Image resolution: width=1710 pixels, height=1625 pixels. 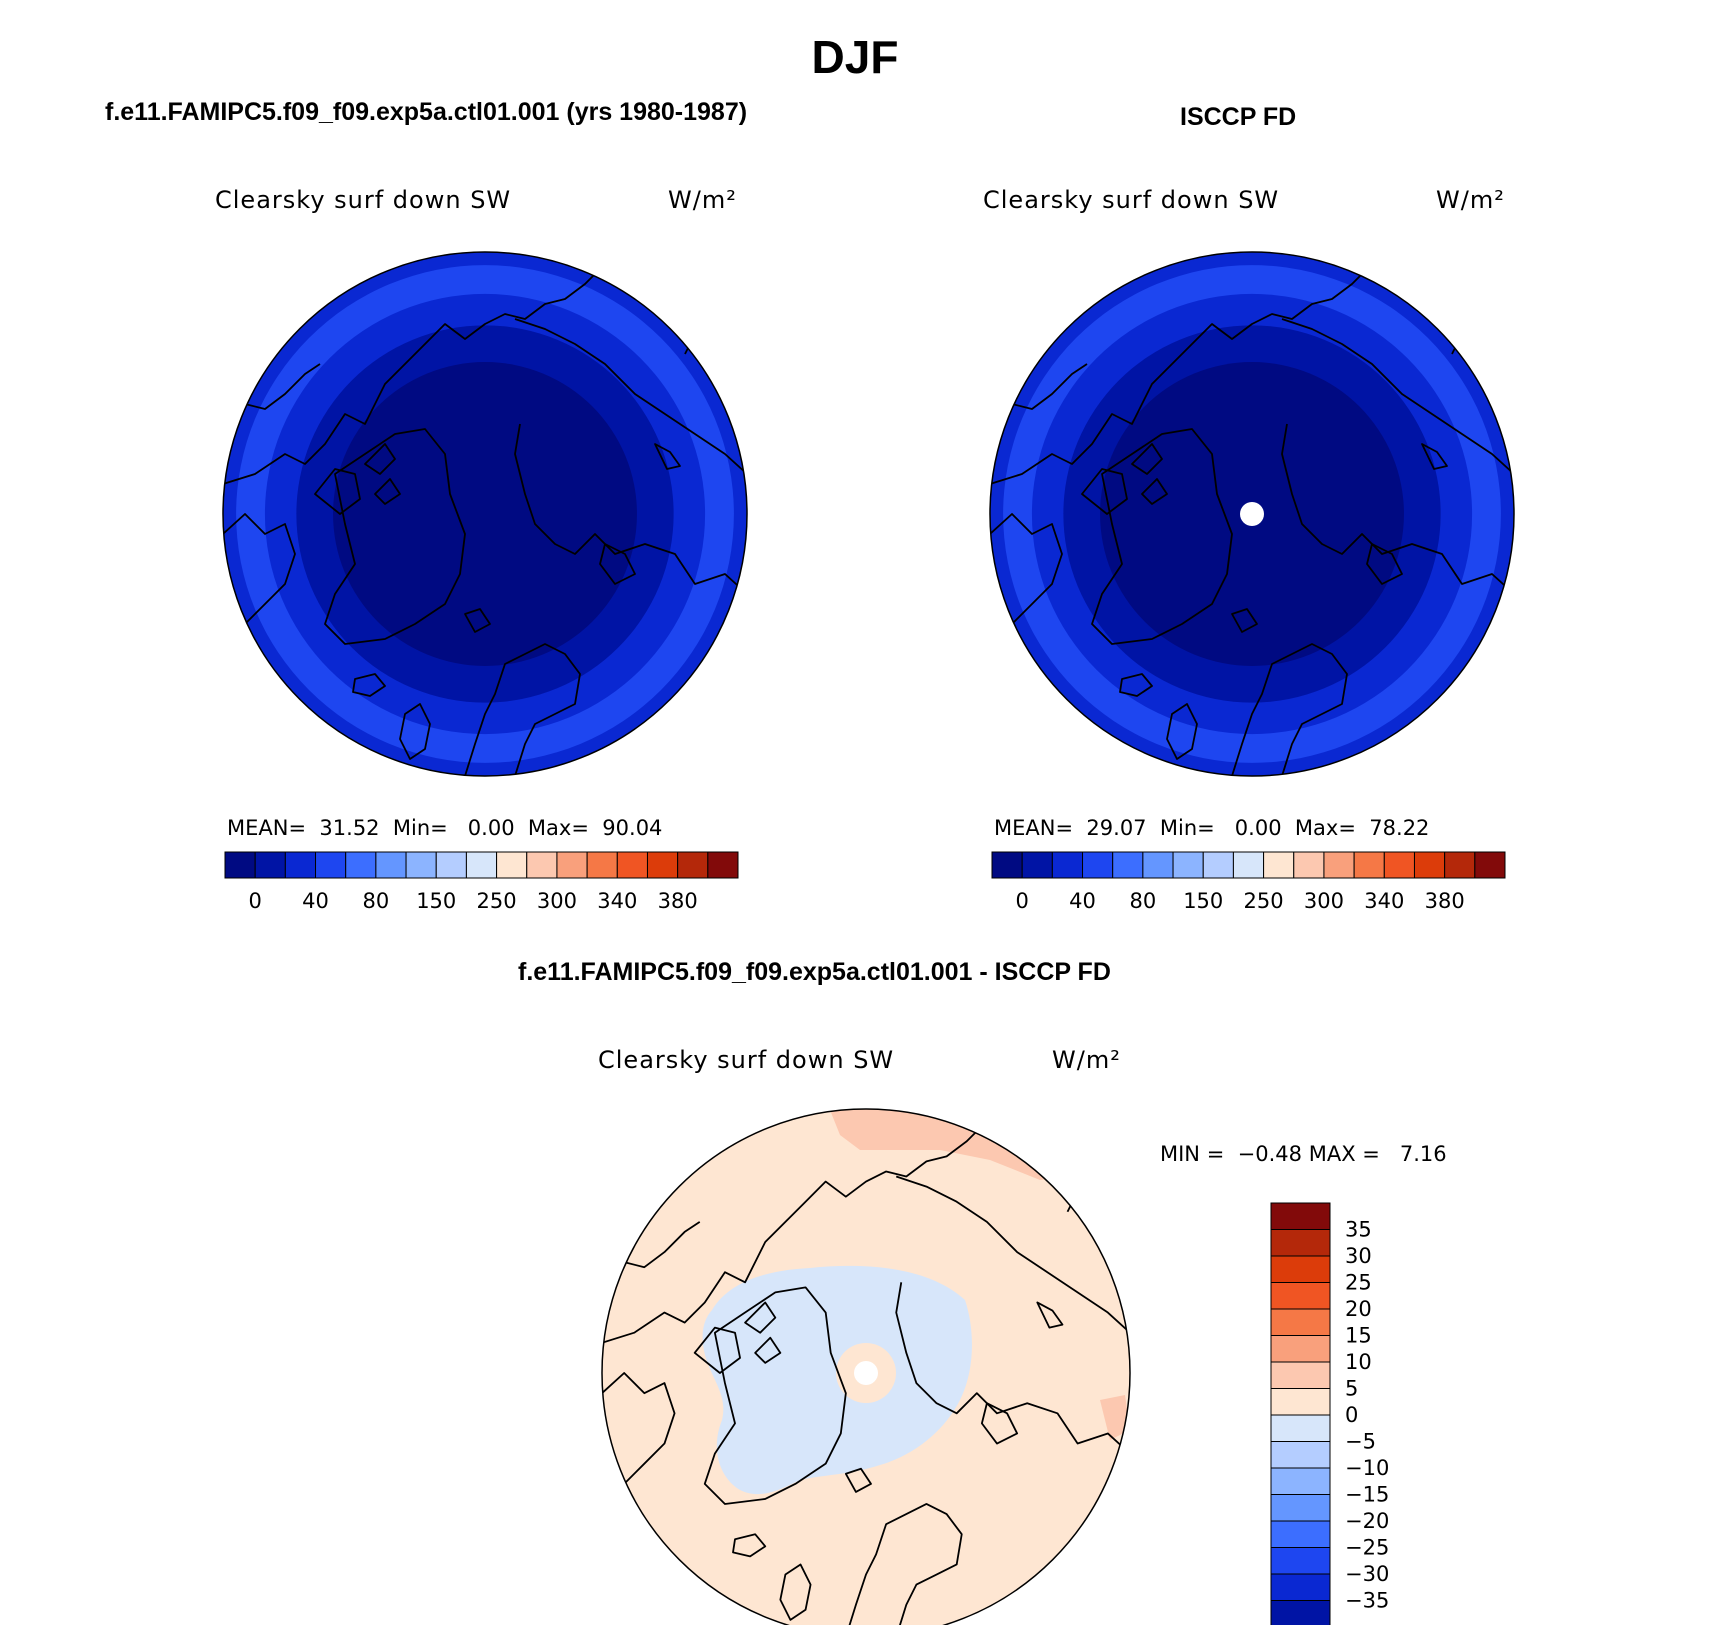 What do you see at coordinates (1470, 200) in the screenshot?
I see `right-units-label: W/m²` at bounding box center [1470, 200].